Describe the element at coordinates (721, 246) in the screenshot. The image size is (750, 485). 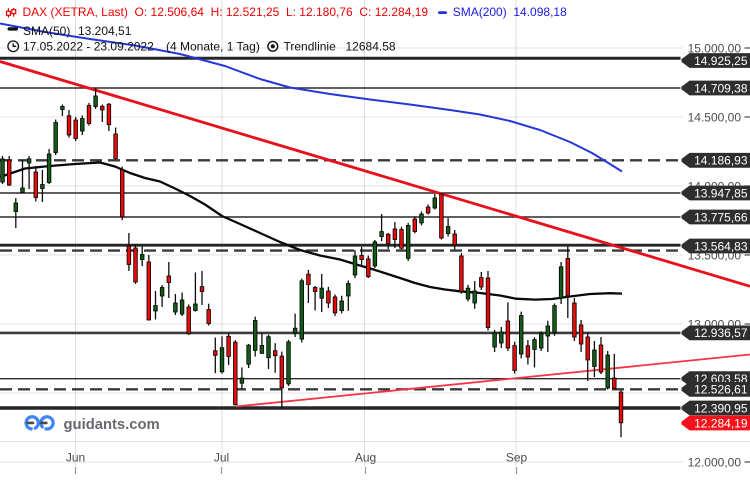
I see `svg-text: 13.564,83` at that location.